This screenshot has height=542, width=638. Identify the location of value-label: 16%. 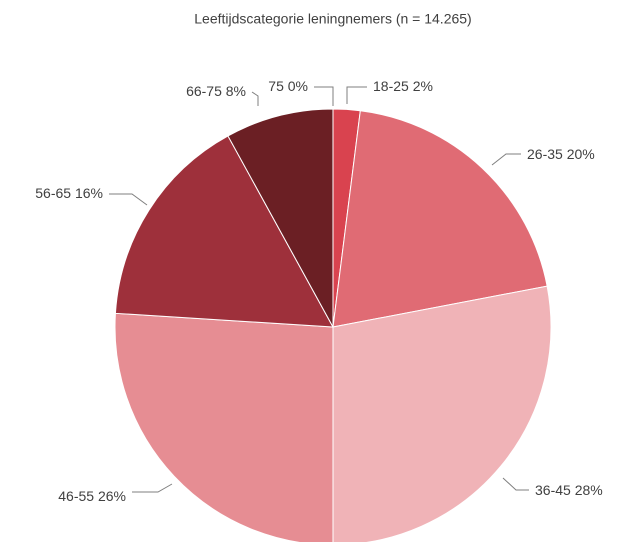
(89, 193).